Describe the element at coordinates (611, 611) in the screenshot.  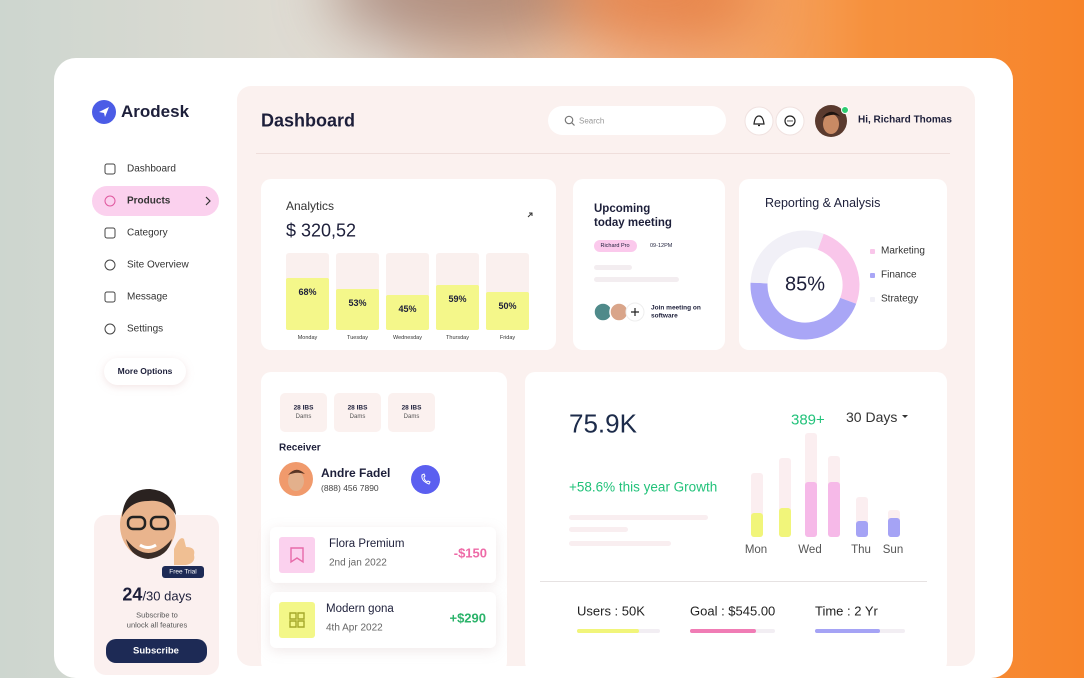
I see `stat-label: Users : 50K` at that location.